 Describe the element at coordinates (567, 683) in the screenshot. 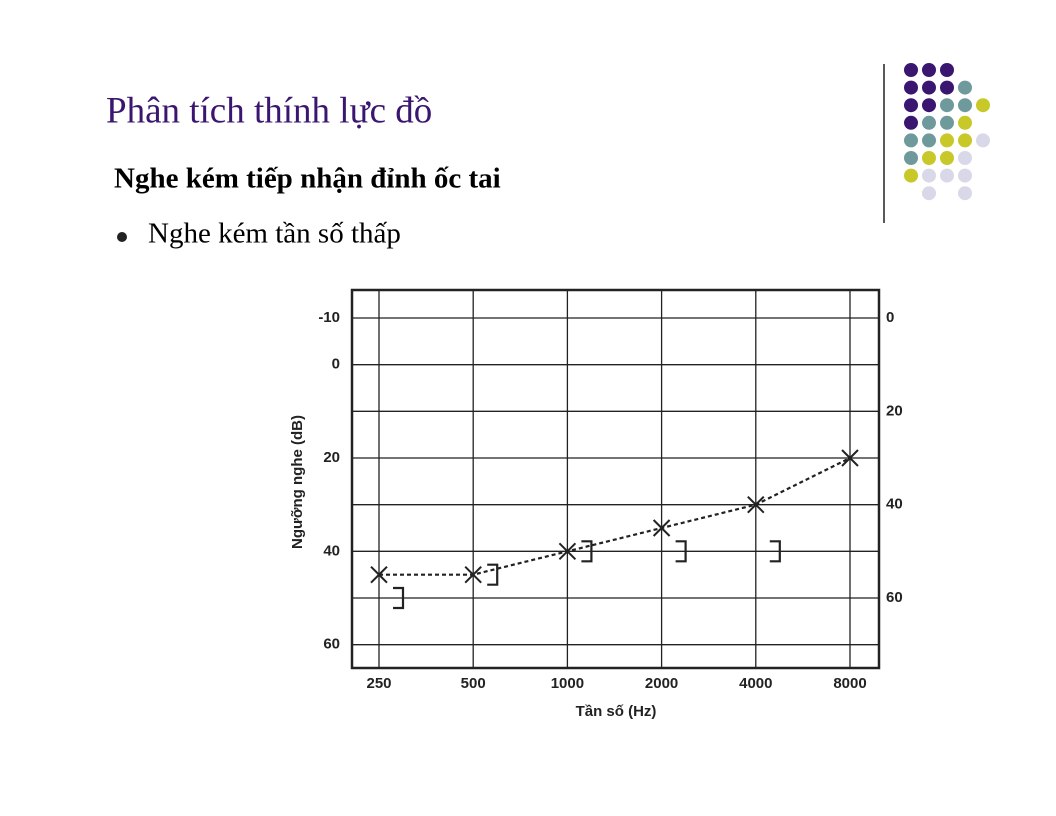

I see `x-tick-label: 1000` at that location.